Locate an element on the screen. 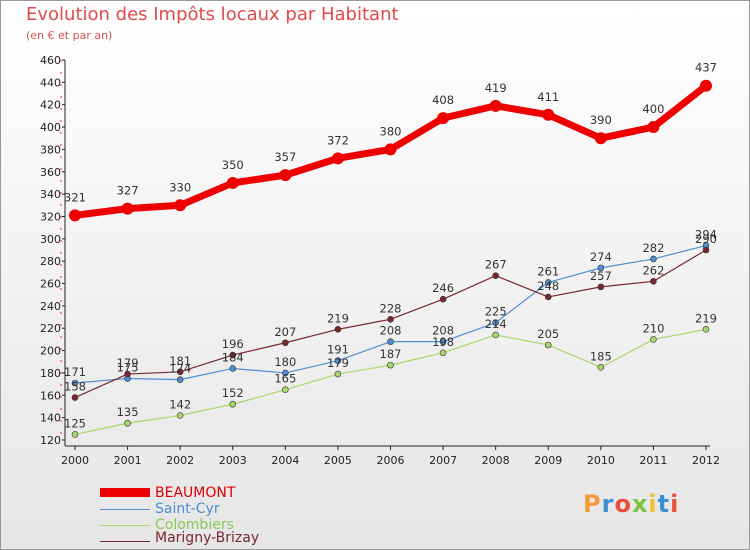 The width and height of the screenshot is (750, 550). data-label-saint-cyr: 282 is located at coordinates (653, 248).